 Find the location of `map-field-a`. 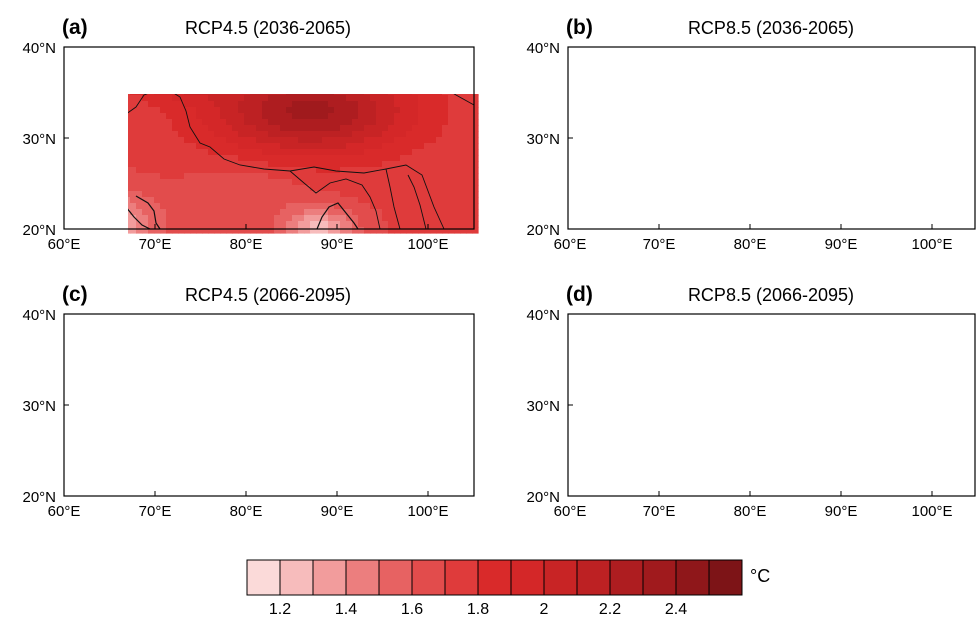

map-field-a is located at coordinates (303, 164).